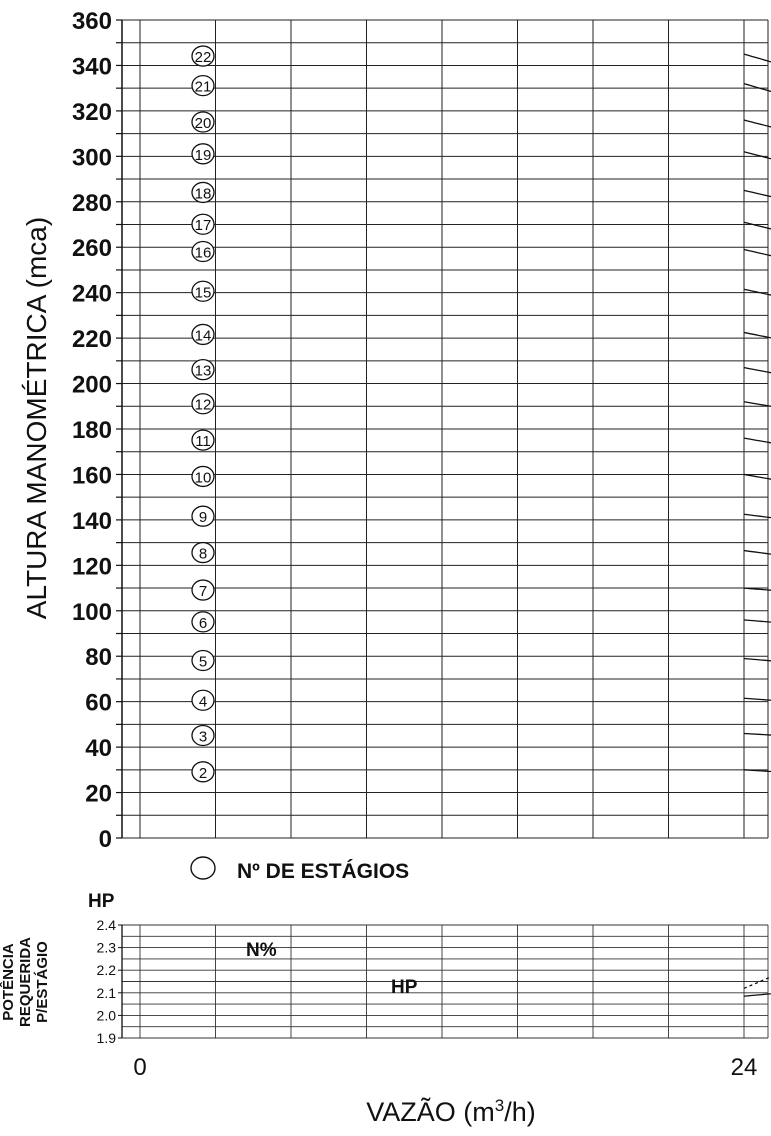 This screenshot has width=771, height=1136. I want to click on power-y-tick-label: 2.4, so click(107, 925).